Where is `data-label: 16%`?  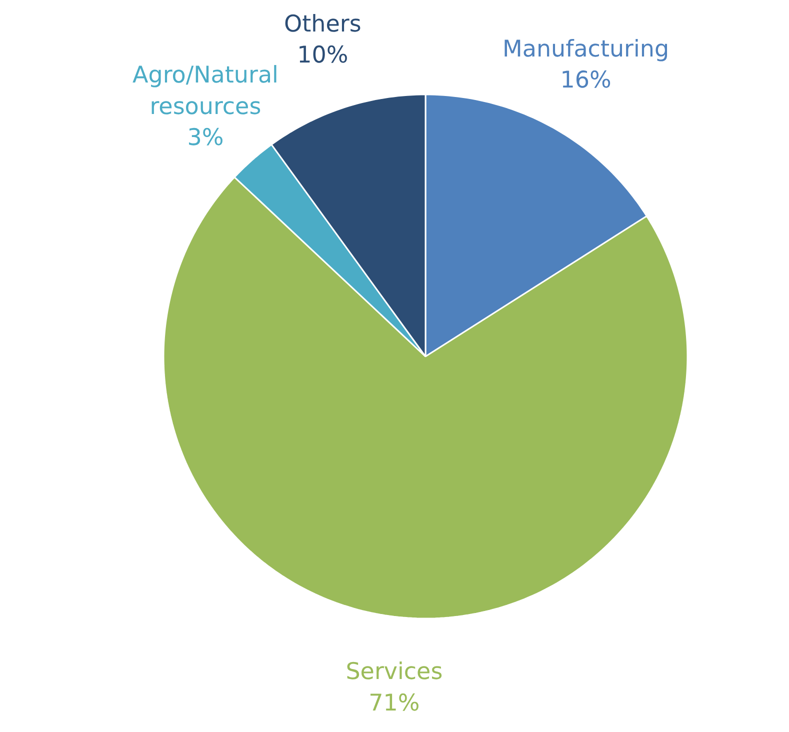
data-label: 16% is located at coordinates (586, 81).